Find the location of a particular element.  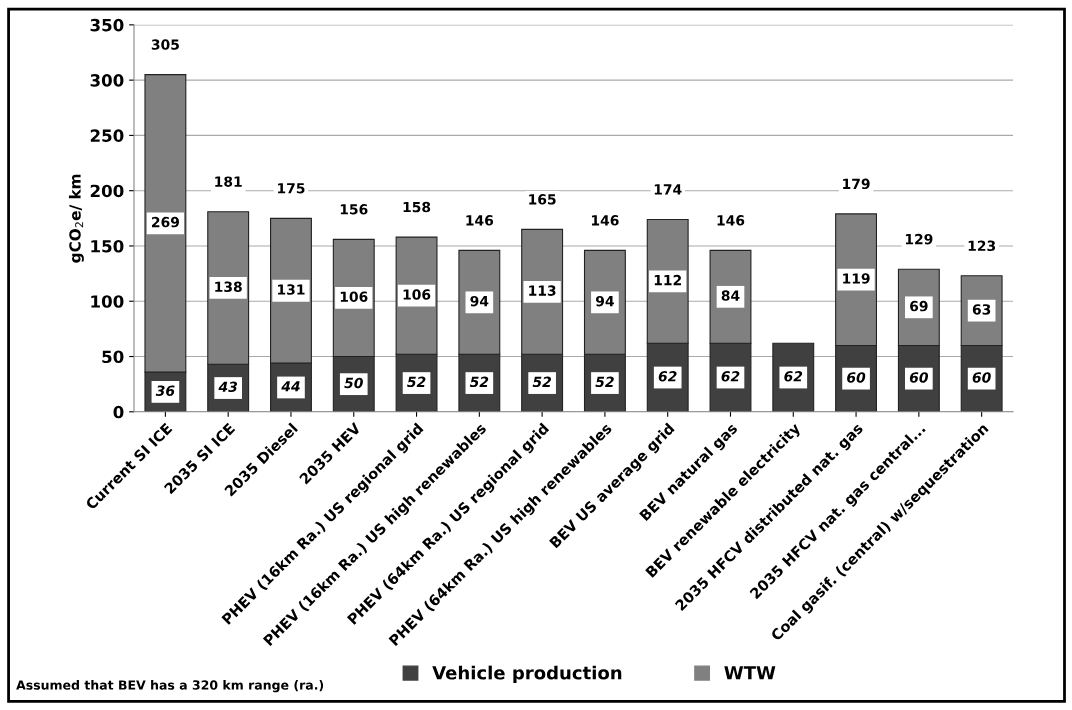

data-label: 36 is located at coordinates (165, 390).